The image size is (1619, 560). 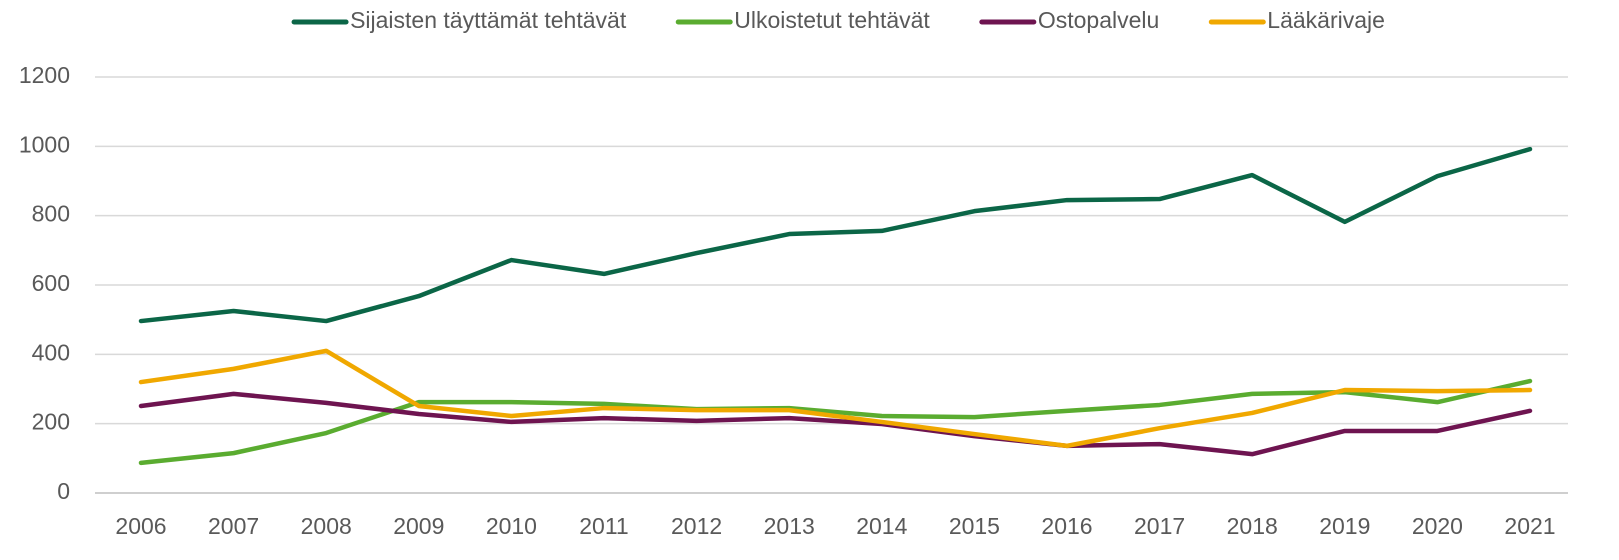 I want to click on x-tick-label: 2012, so click(x=696, y=526).